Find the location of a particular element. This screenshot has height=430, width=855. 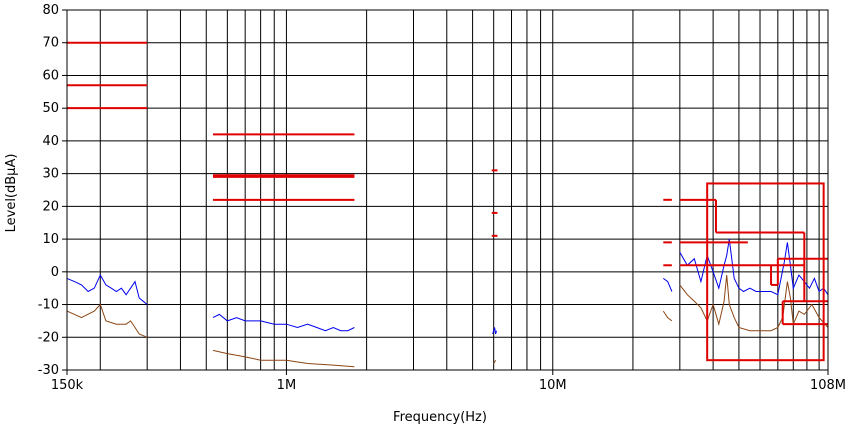

y-tick-label: 60 is located at coordinates (50, 75).